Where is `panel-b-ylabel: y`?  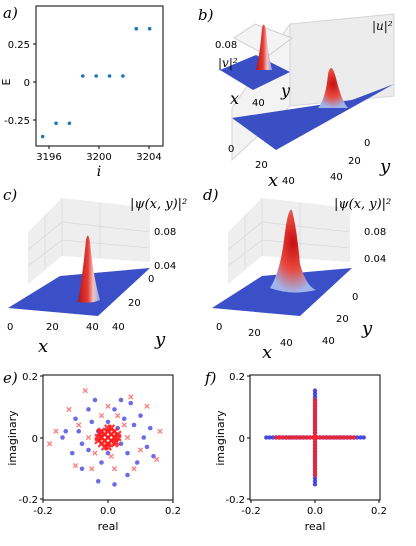 panel-b-ylabel: y is located at coordinates (385, 166).